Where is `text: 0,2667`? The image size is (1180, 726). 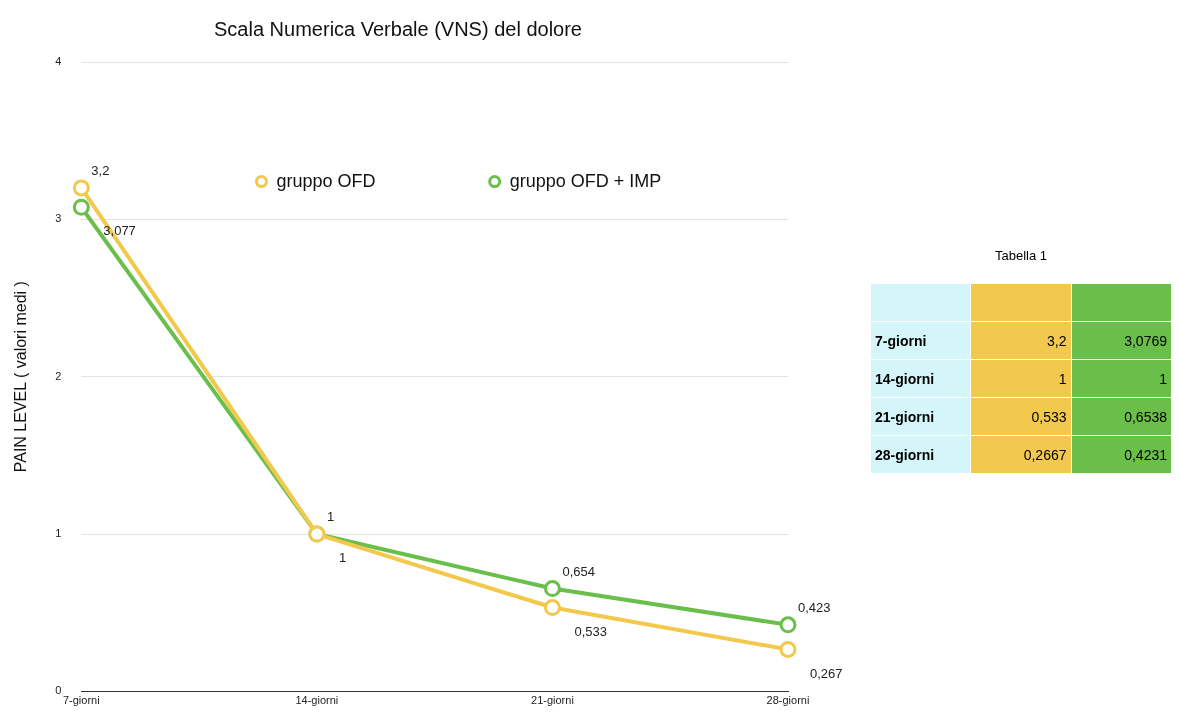 text: 0,2667 is located at coordinates (1021, 454).